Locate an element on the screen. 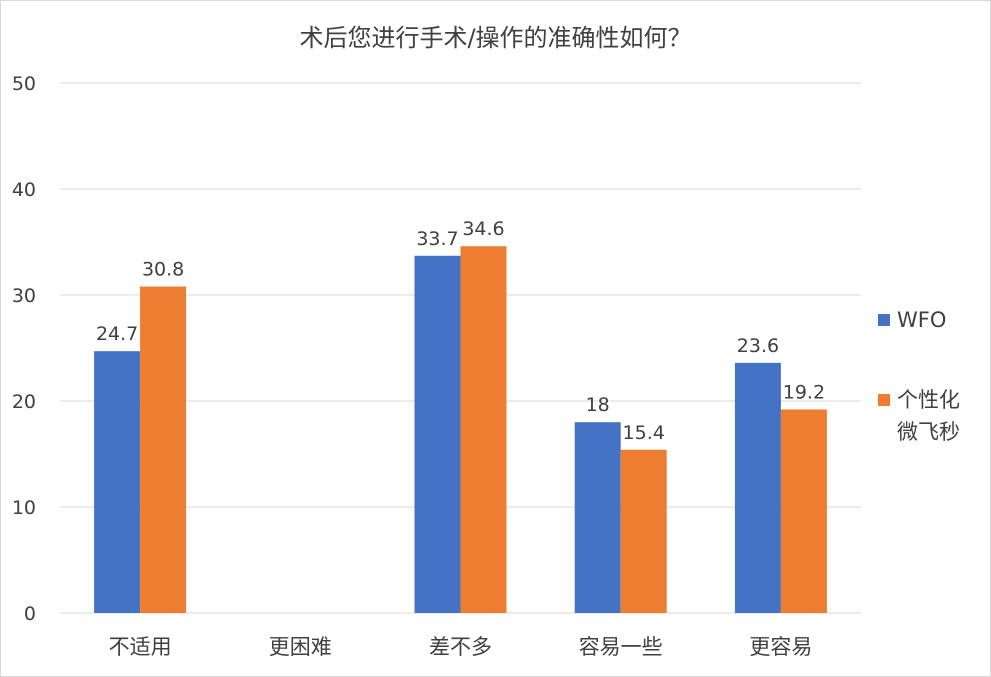 The width and height of the screenshot is (991, 677). x-tick-label: 容易一些 is located at coordinates (621, 647).